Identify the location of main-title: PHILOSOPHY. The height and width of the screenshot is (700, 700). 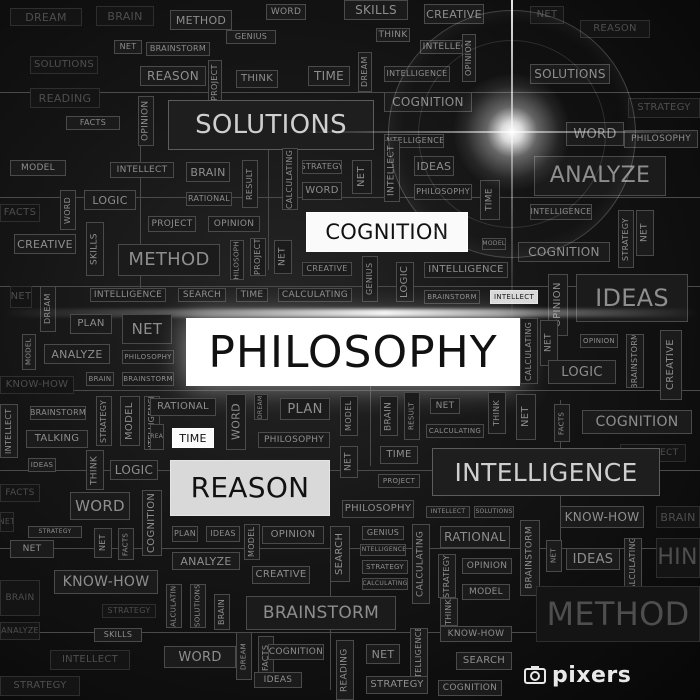
(353, 352).